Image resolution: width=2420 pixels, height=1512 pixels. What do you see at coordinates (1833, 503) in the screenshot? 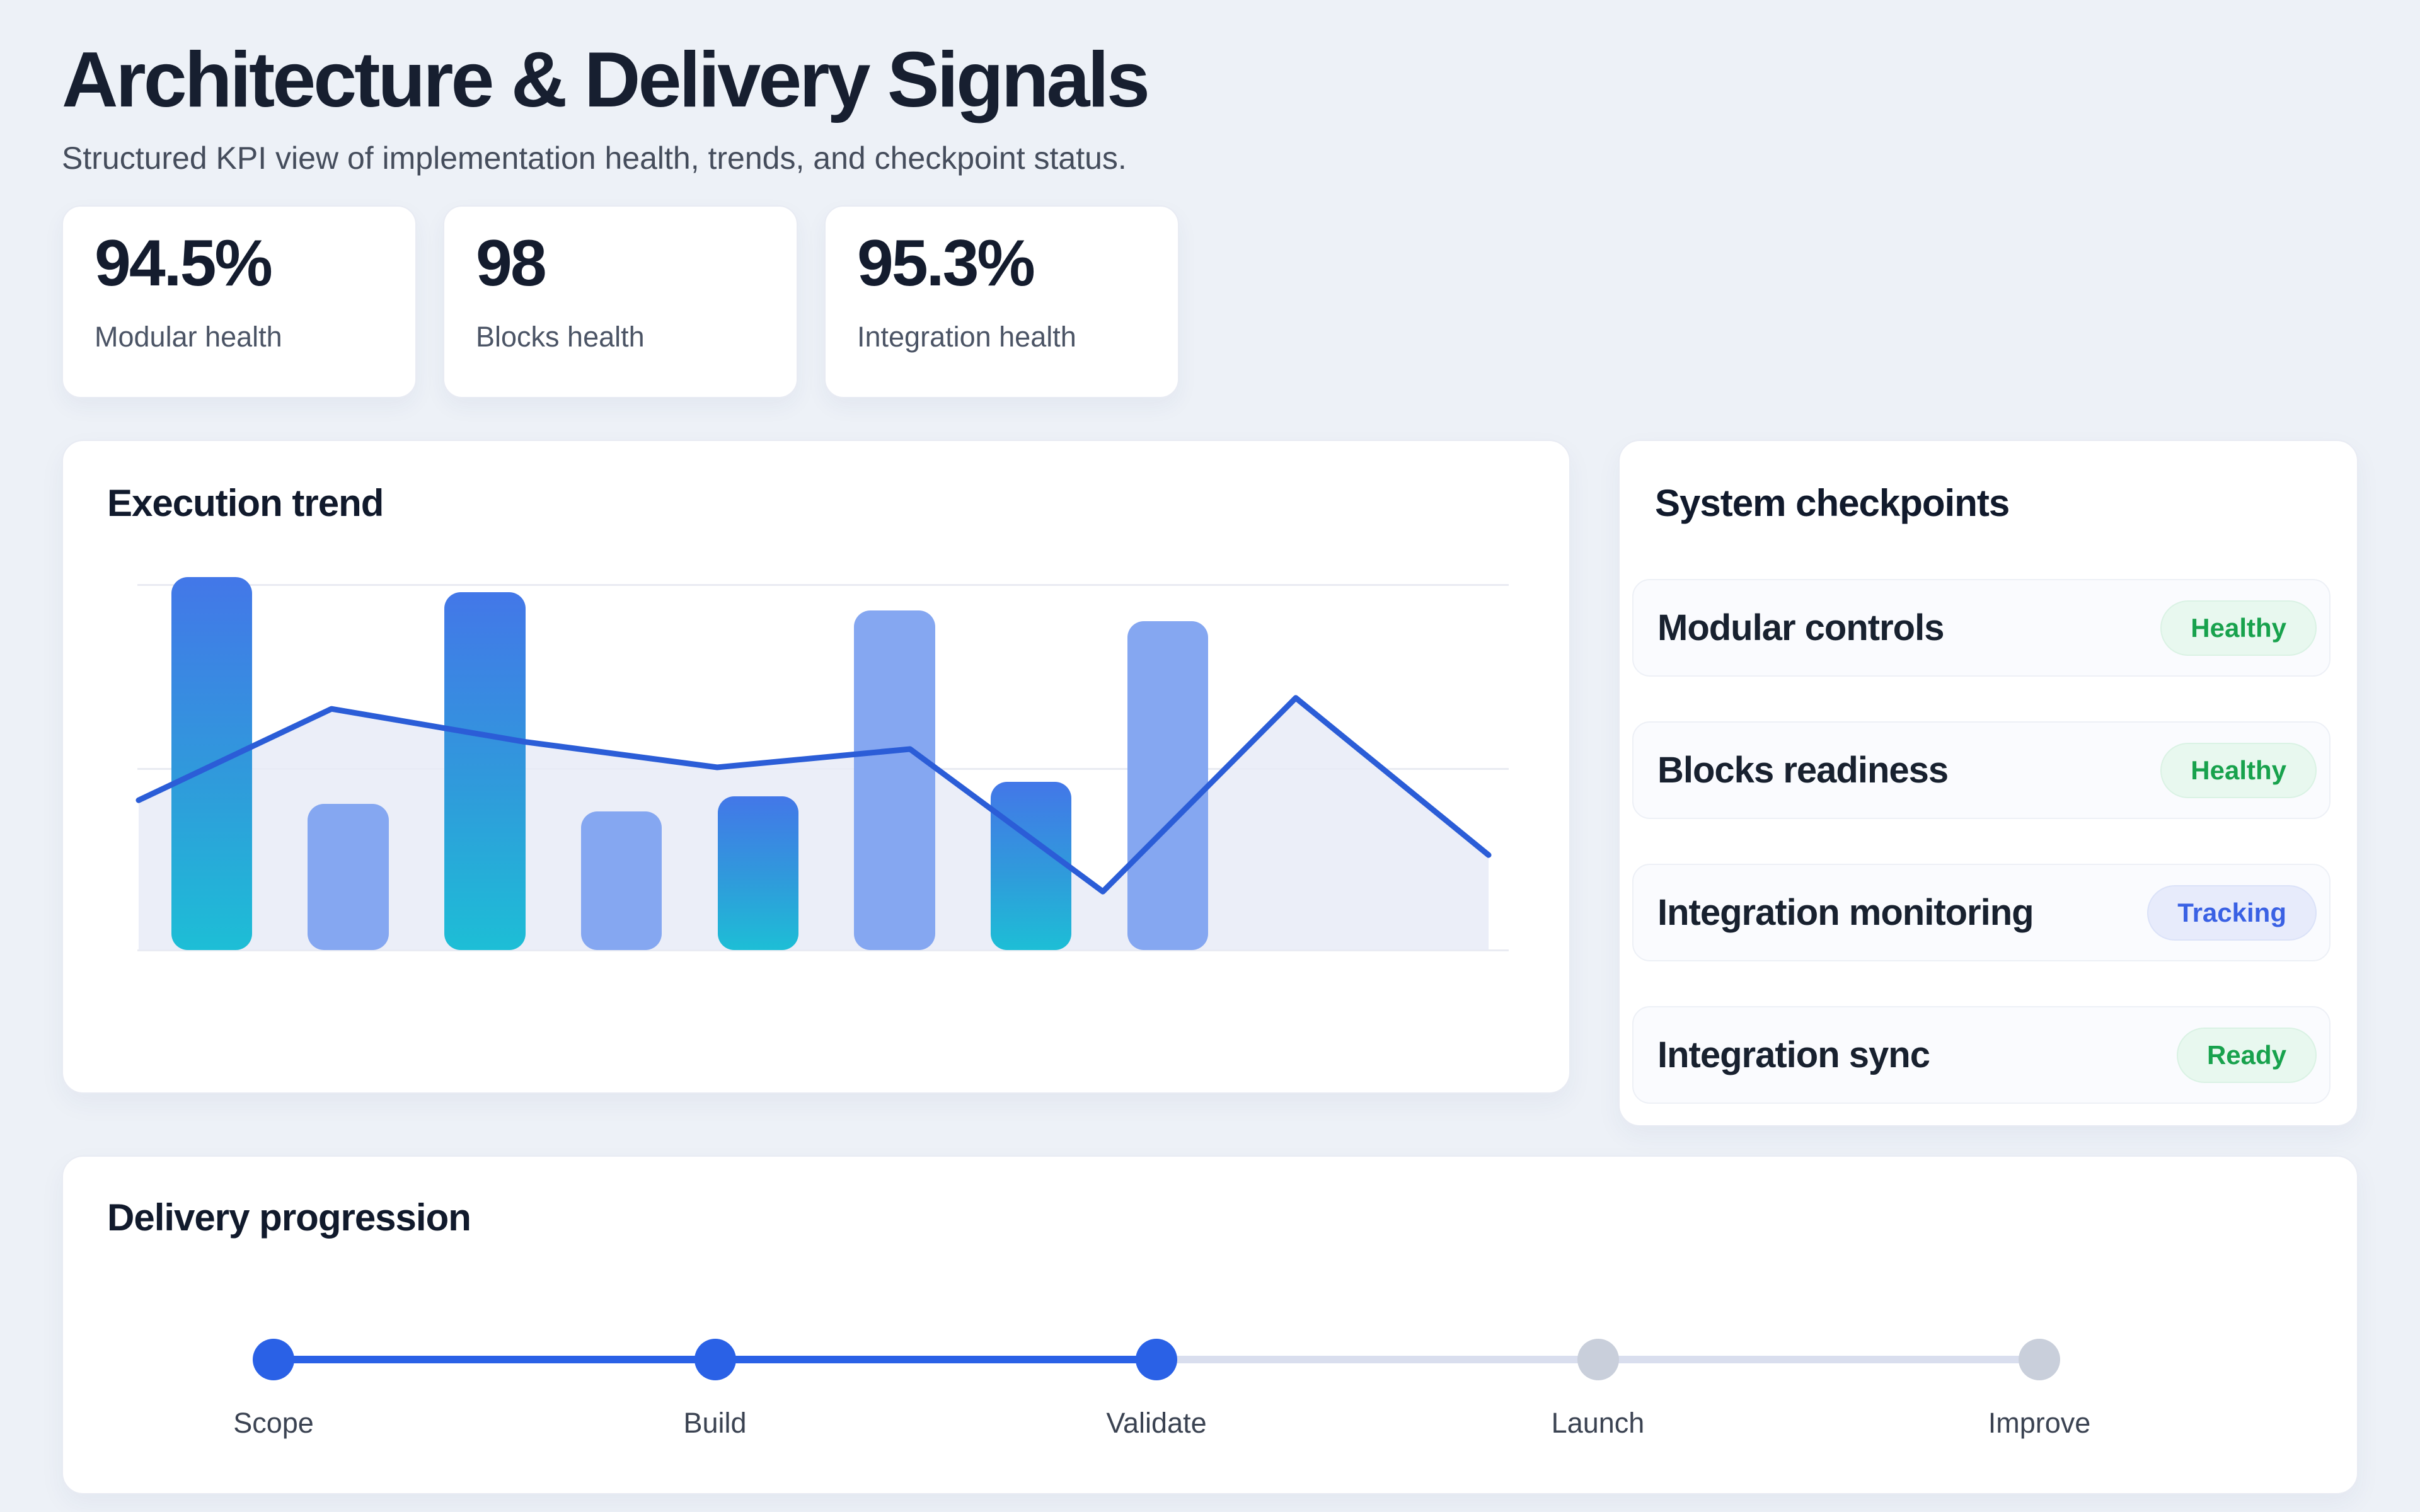
I see `system-checkpoints-title: System checkpoints` at bounding box center [1833, 503].